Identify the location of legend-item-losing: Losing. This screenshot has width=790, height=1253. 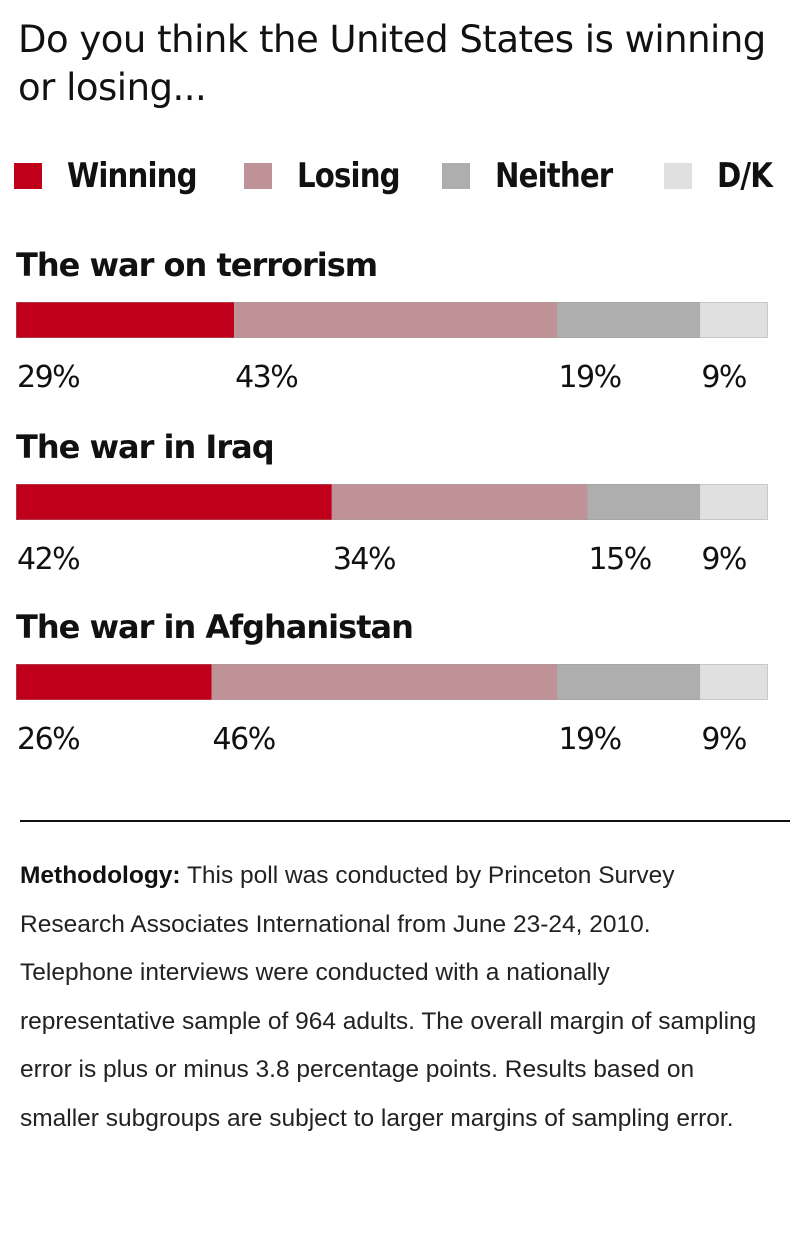
(330, 176).